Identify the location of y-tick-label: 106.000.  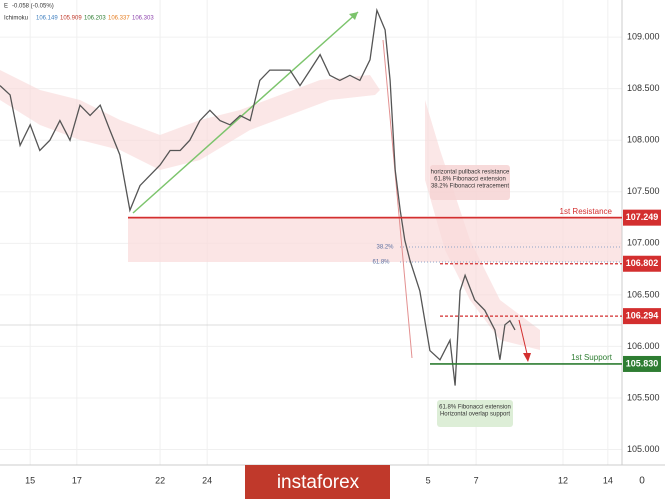
(643, 346).